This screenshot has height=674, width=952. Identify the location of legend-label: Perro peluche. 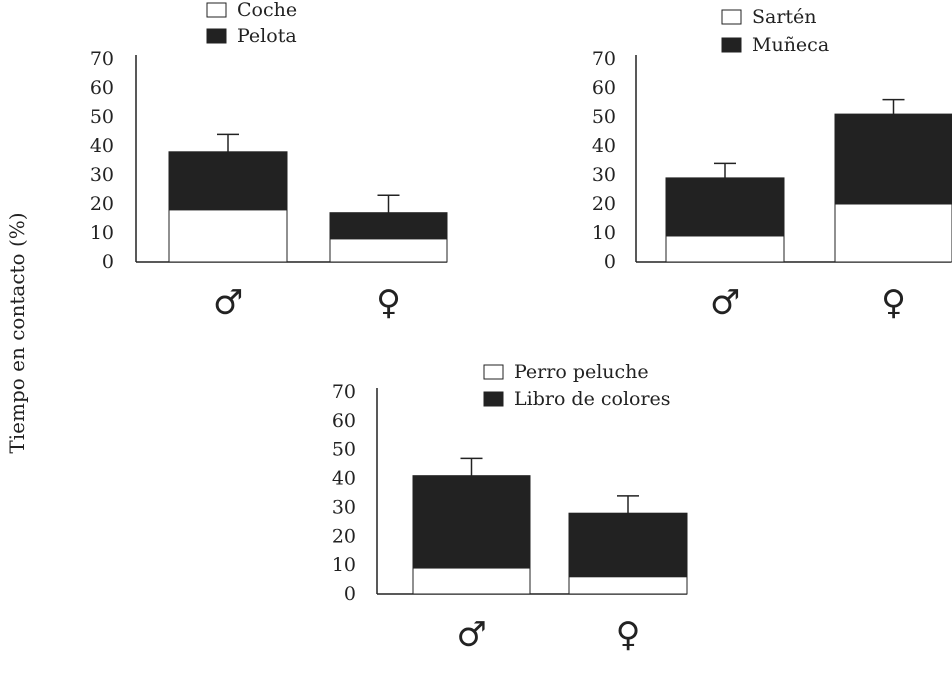
(581, 372).